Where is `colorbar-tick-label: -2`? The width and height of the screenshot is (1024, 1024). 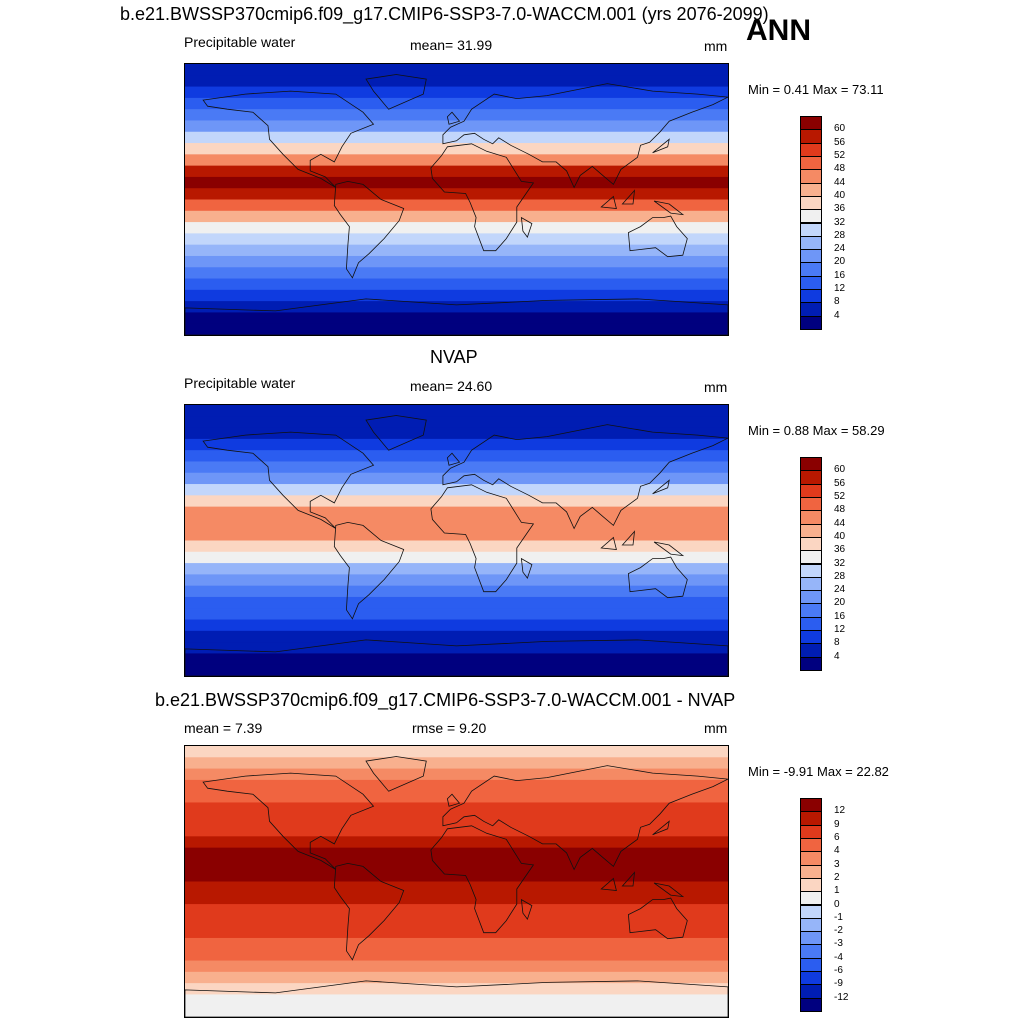 colorbar-tick-label: -2 is located at coordinates (838, 931).